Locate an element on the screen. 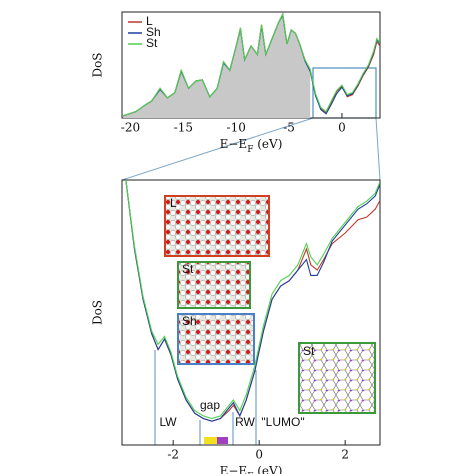 This screenshot has width=474, height=474. legend-label: St is located at coordinates (152, 43).